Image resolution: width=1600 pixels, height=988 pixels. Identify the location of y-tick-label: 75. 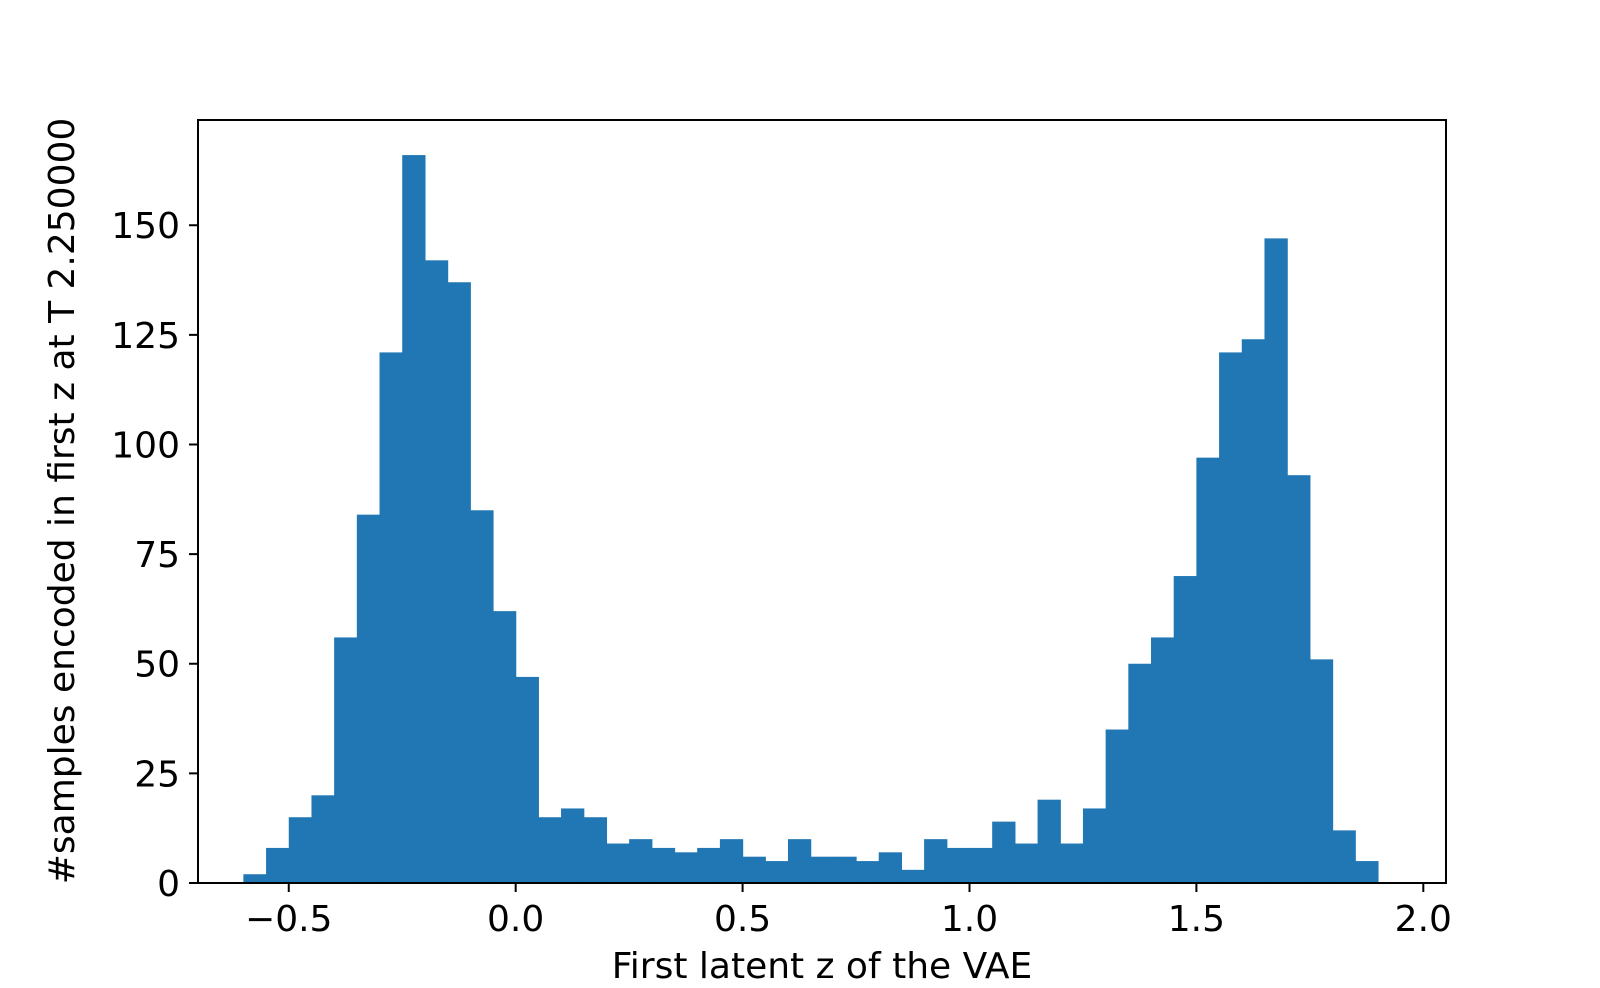
(157, 555).